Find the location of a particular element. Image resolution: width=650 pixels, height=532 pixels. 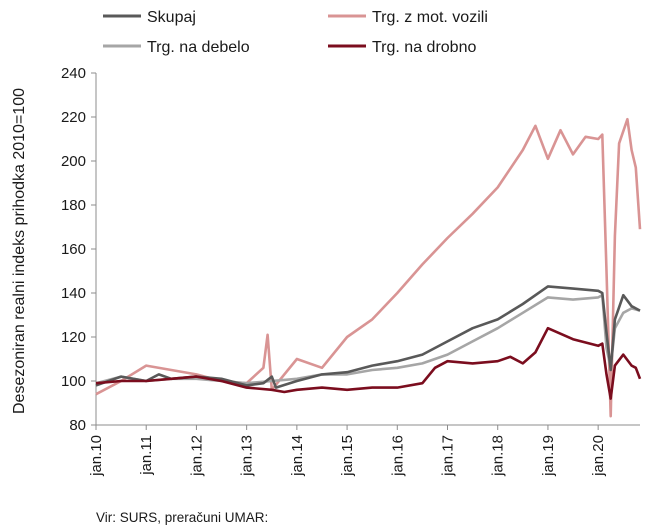

x-tick-label: jan.14 is located at coordinates (297, 456).